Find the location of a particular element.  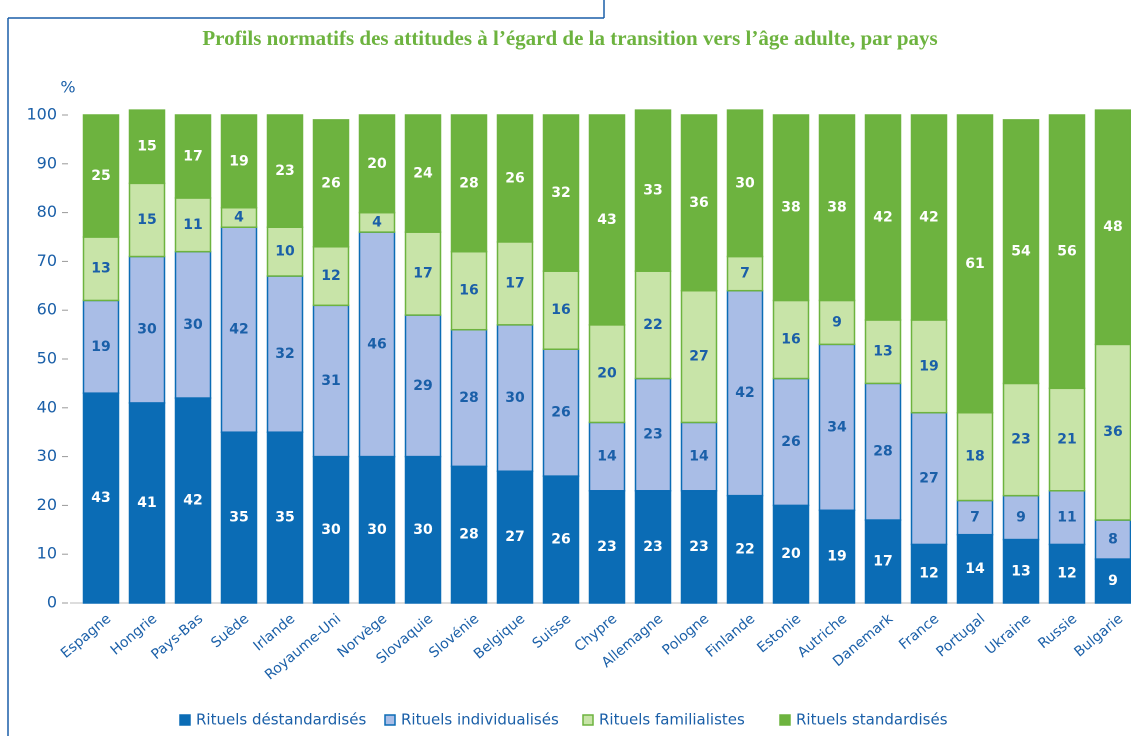

legend-label: Rituels déstandardisés is located at coordinates (281, 720).